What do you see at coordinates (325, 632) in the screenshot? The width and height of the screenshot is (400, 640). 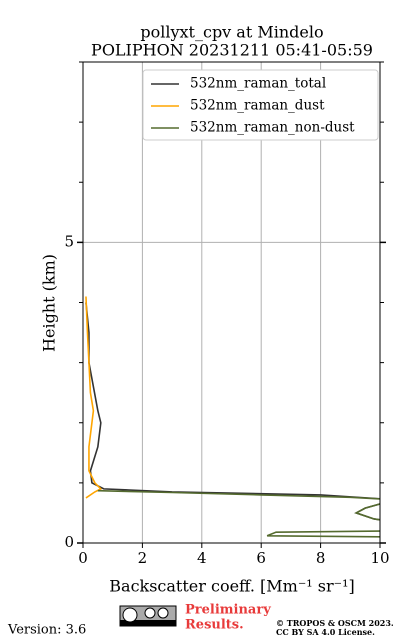 I see `copyright: CC BY SA 4.0 License.` at bounding box center [325, 632].